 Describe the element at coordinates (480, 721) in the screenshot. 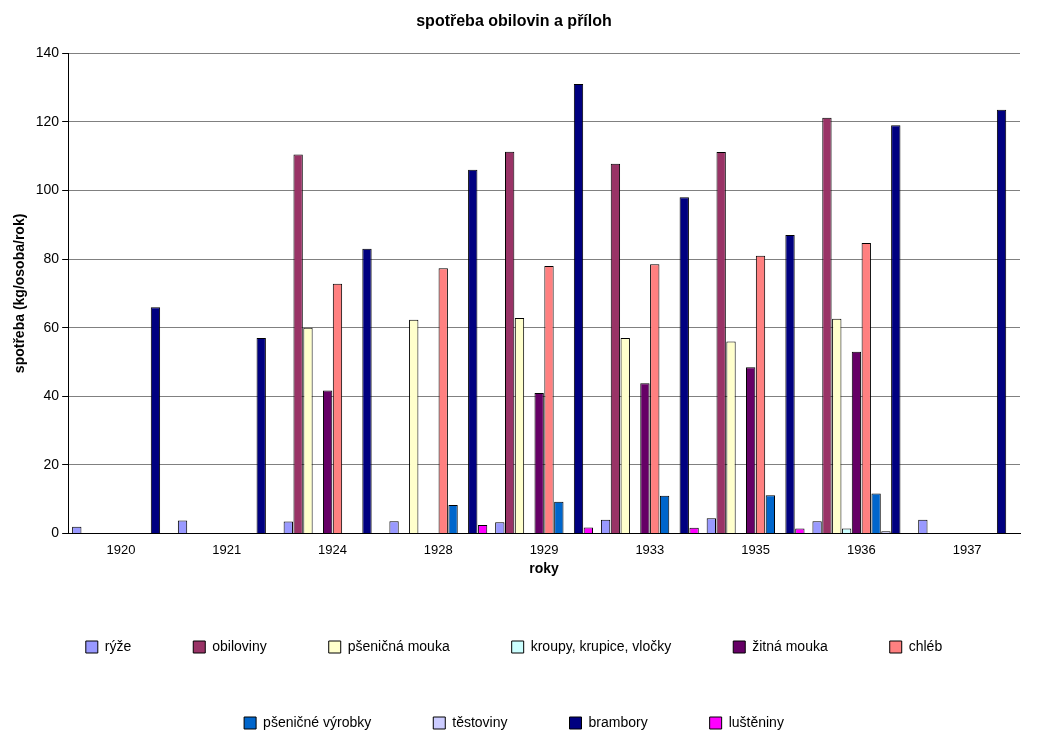

I see `legend-label: těstoviny` at that location.